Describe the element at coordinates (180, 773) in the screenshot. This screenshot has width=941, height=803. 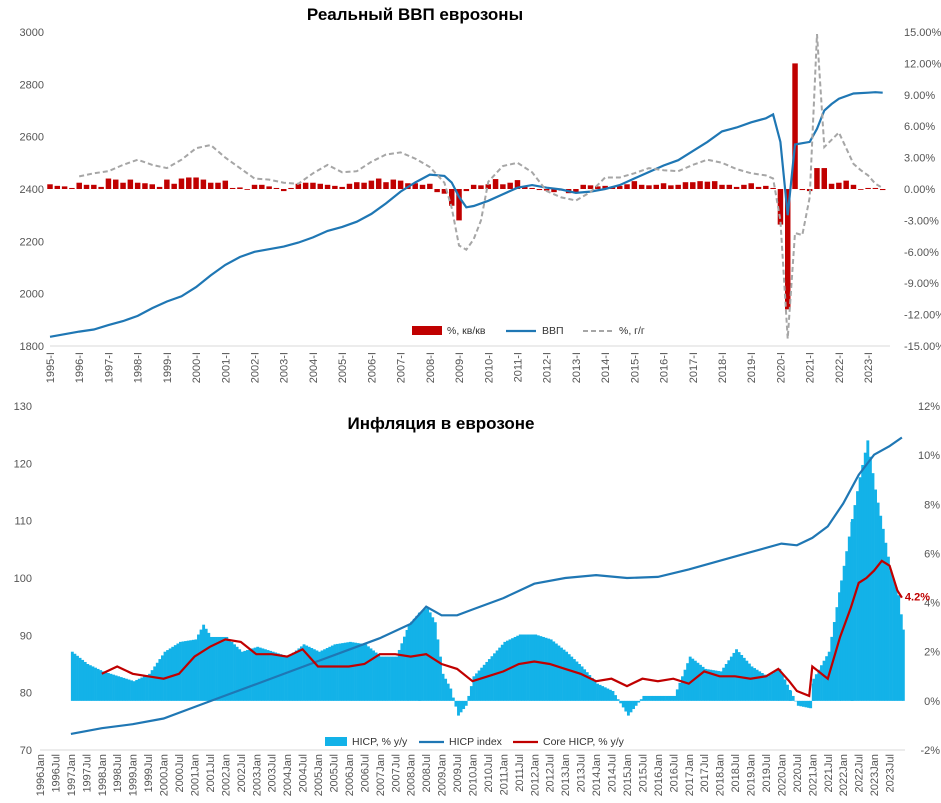
I see `x-tick-label: 2000Jul` at that location.